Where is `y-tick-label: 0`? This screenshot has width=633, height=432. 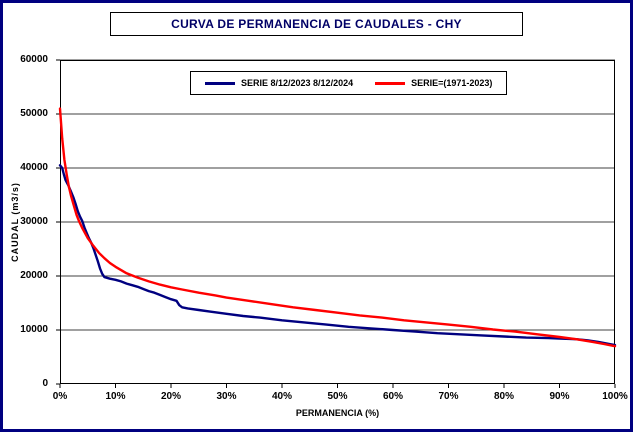
y-tick-label: 0 is located at coordinates (45, 383).